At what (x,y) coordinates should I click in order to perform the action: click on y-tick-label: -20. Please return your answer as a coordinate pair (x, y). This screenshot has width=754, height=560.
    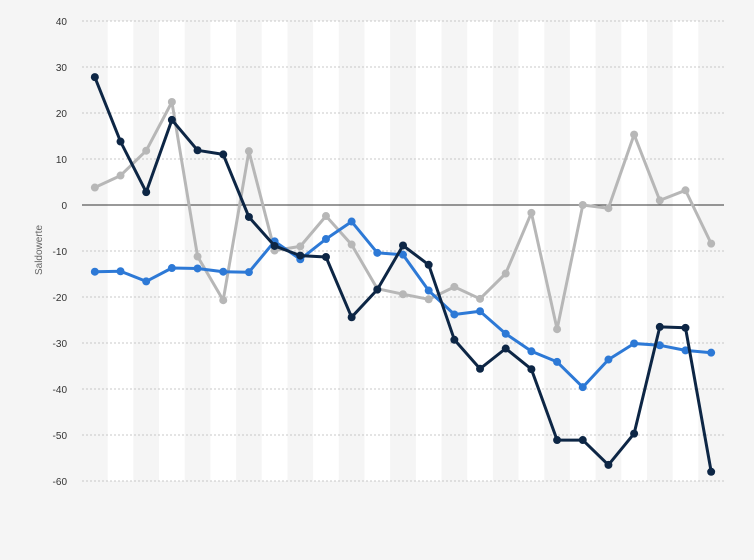
    Looking at the image, I should click on (60, 298).